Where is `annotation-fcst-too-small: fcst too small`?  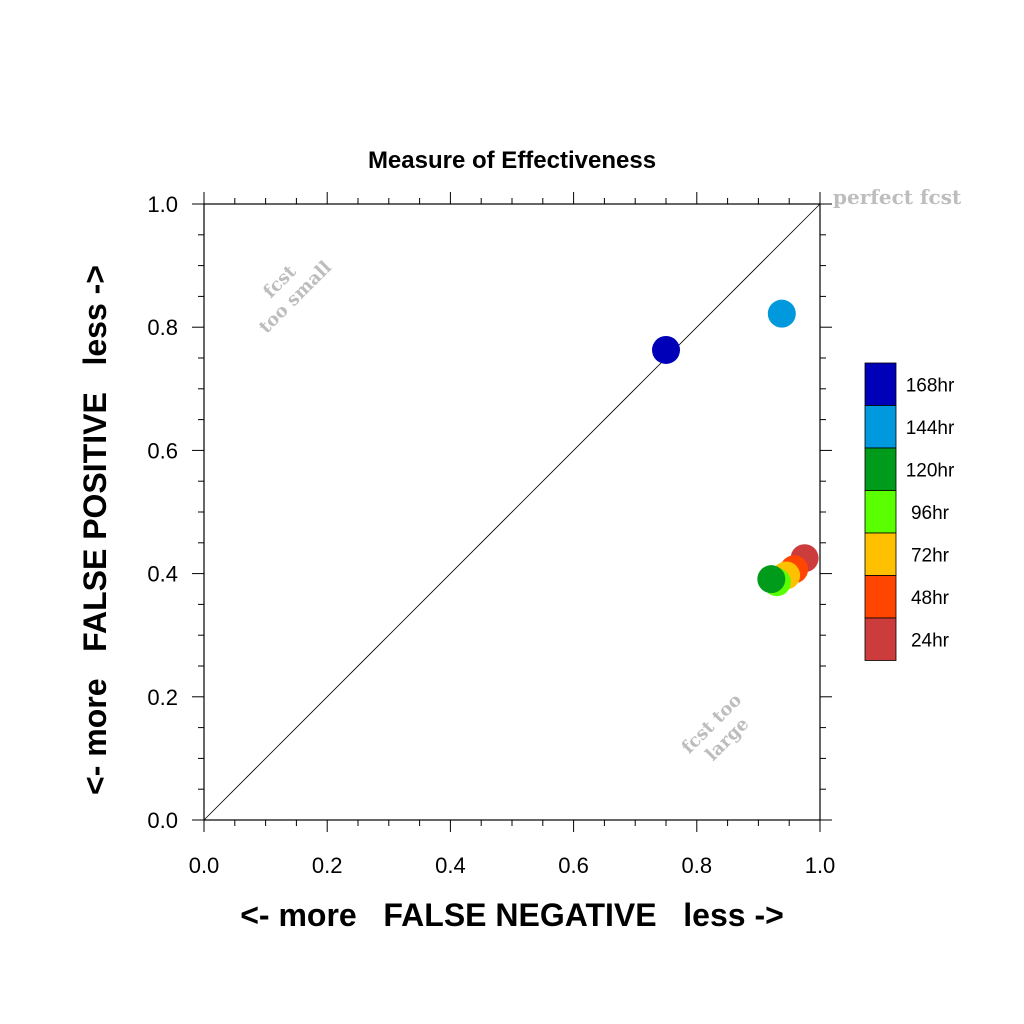
annotation-fcst-too-small: fcst too small is located at coordinates (295, 297).